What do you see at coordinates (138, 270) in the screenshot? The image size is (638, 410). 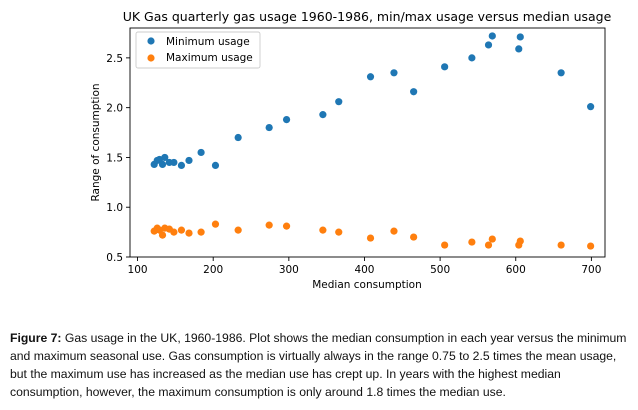 I see `x-tick-label: 100` at bounding box center [138, 270].